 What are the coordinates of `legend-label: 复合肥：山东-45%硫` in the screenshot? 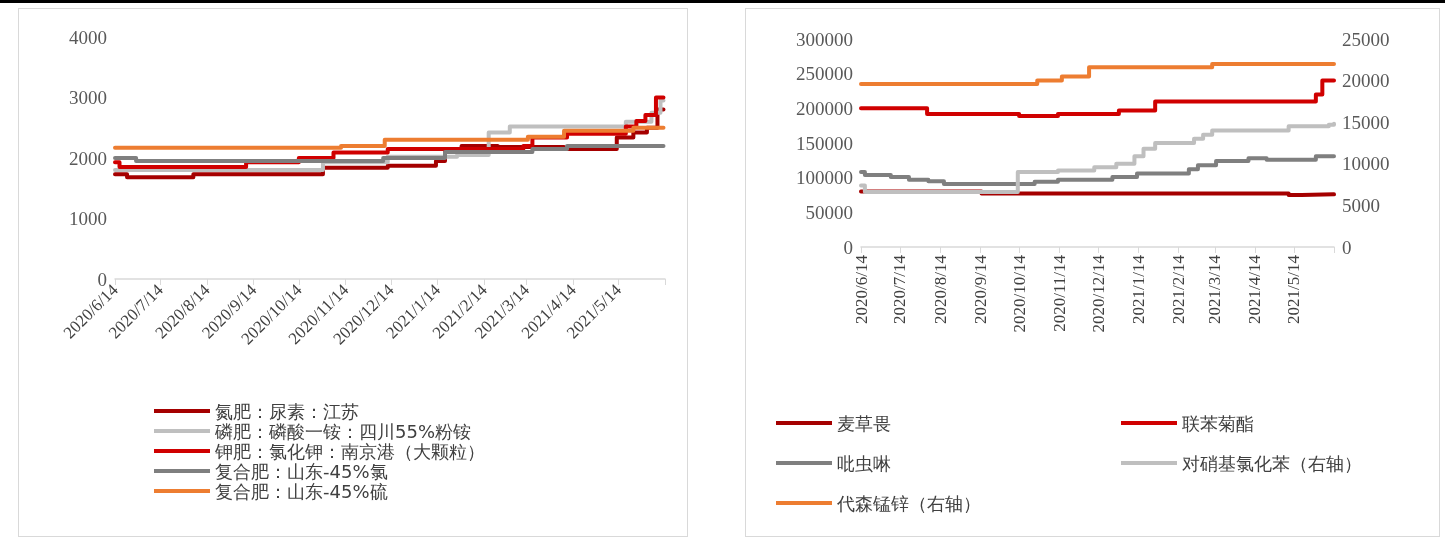 It's located at (301, 491).